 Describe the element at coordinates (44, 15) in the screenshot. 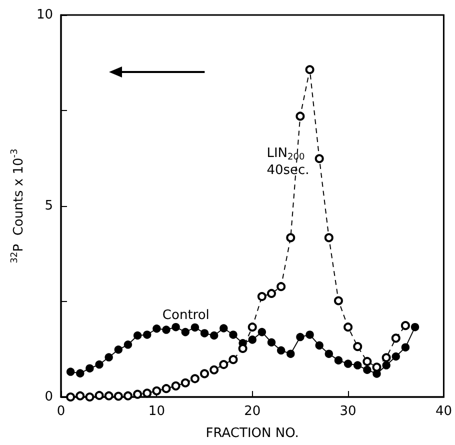

I see `y-tick-label: 10` at that location.